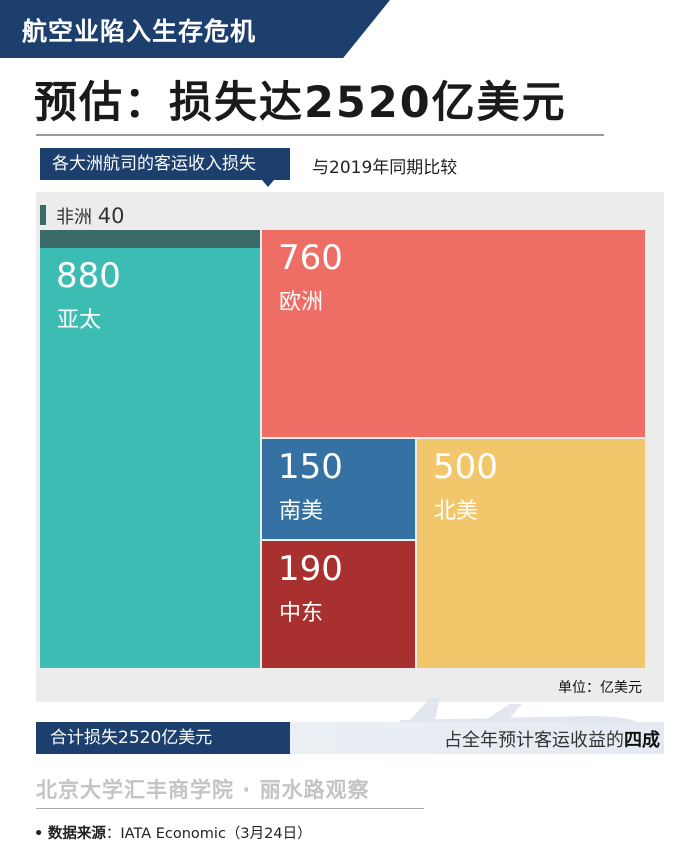 The height and width of the screenshot is (865, 700). I want to click on banner-title: 航空业陷入生存危机, so click(139, 31).